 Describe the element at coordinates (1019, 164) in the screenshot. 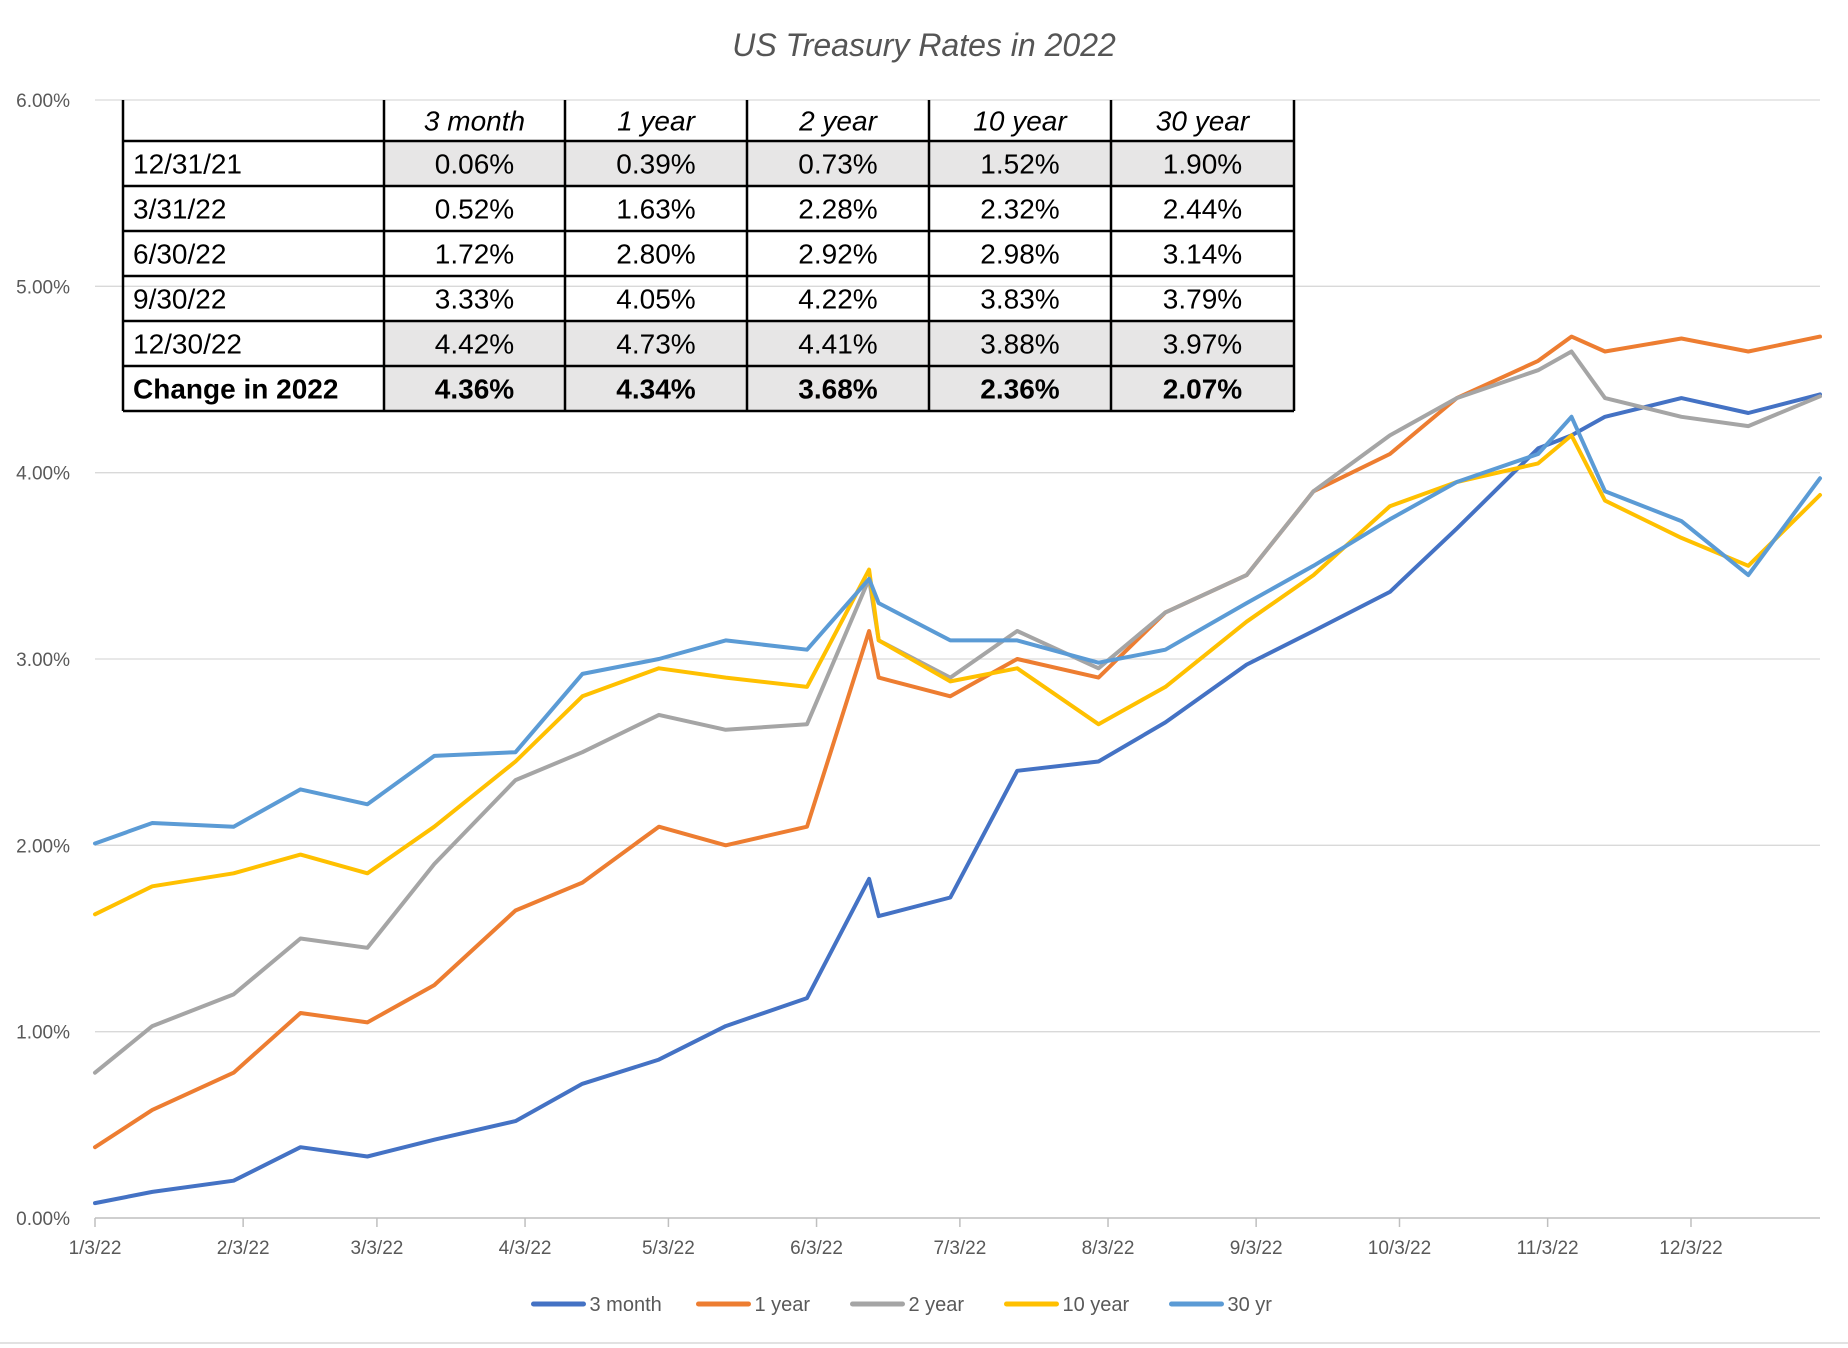

I see `table-cell: 1.52%` at that location.